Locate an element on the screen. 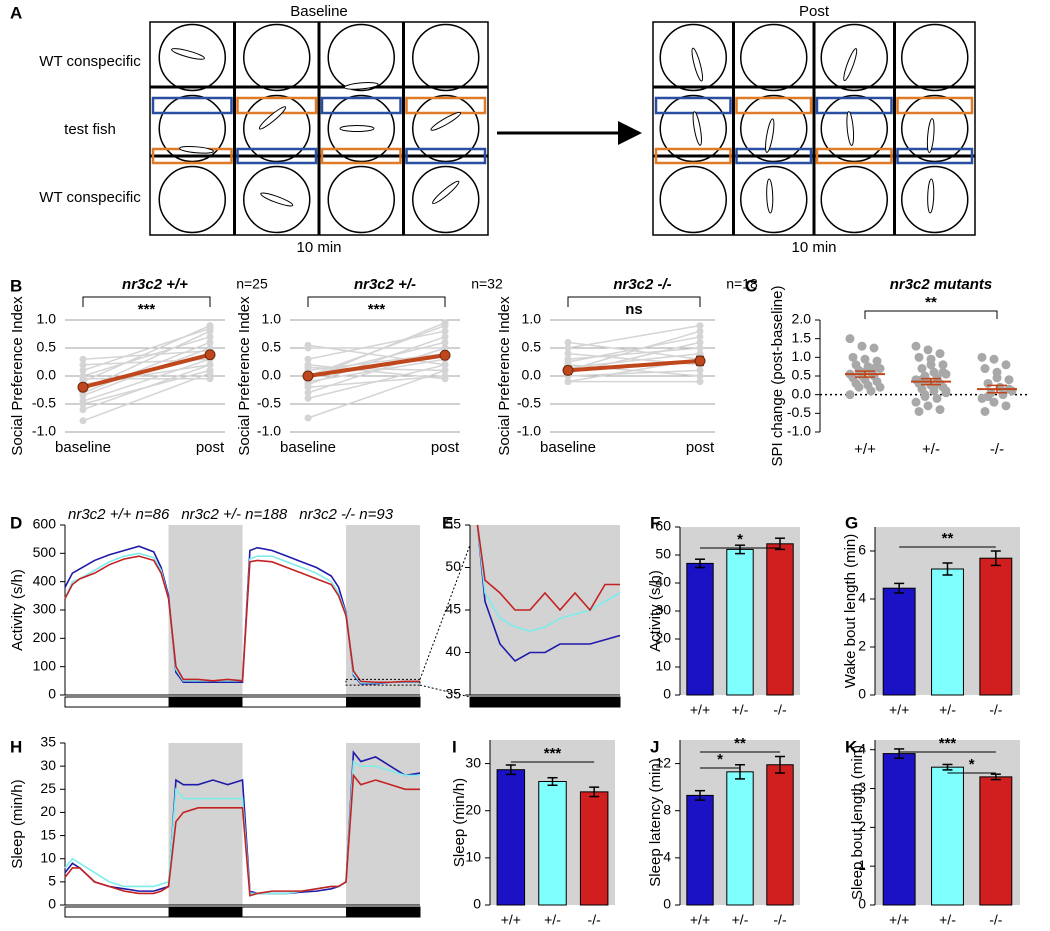 The image size is (1050, 931). y-tick-label: 12 is located at coordinates (663, 762).